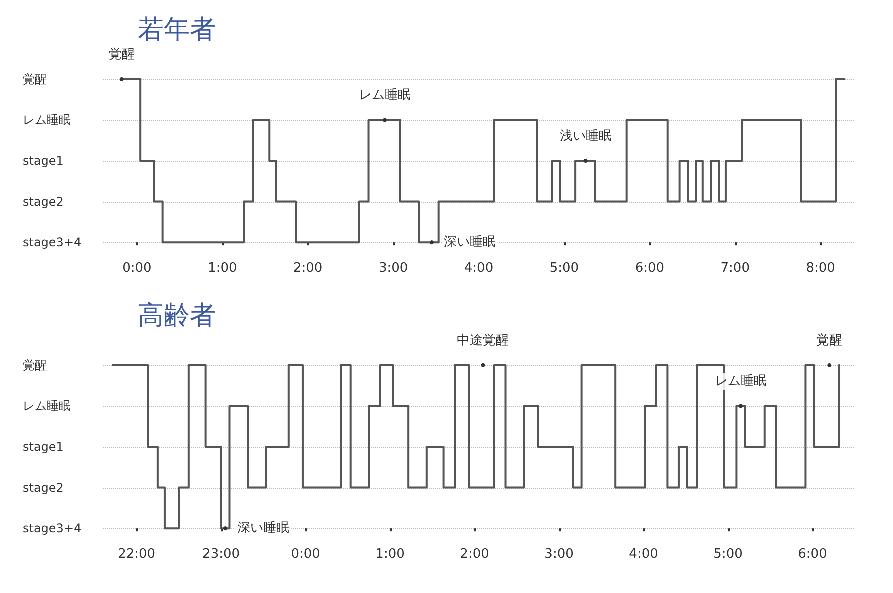 This screenshot has height=593, width=893. What do you see at coordinates (221, 554) in the screenshot?
I see `x-tick-label: 23:00` at bounding box center [221, 554].